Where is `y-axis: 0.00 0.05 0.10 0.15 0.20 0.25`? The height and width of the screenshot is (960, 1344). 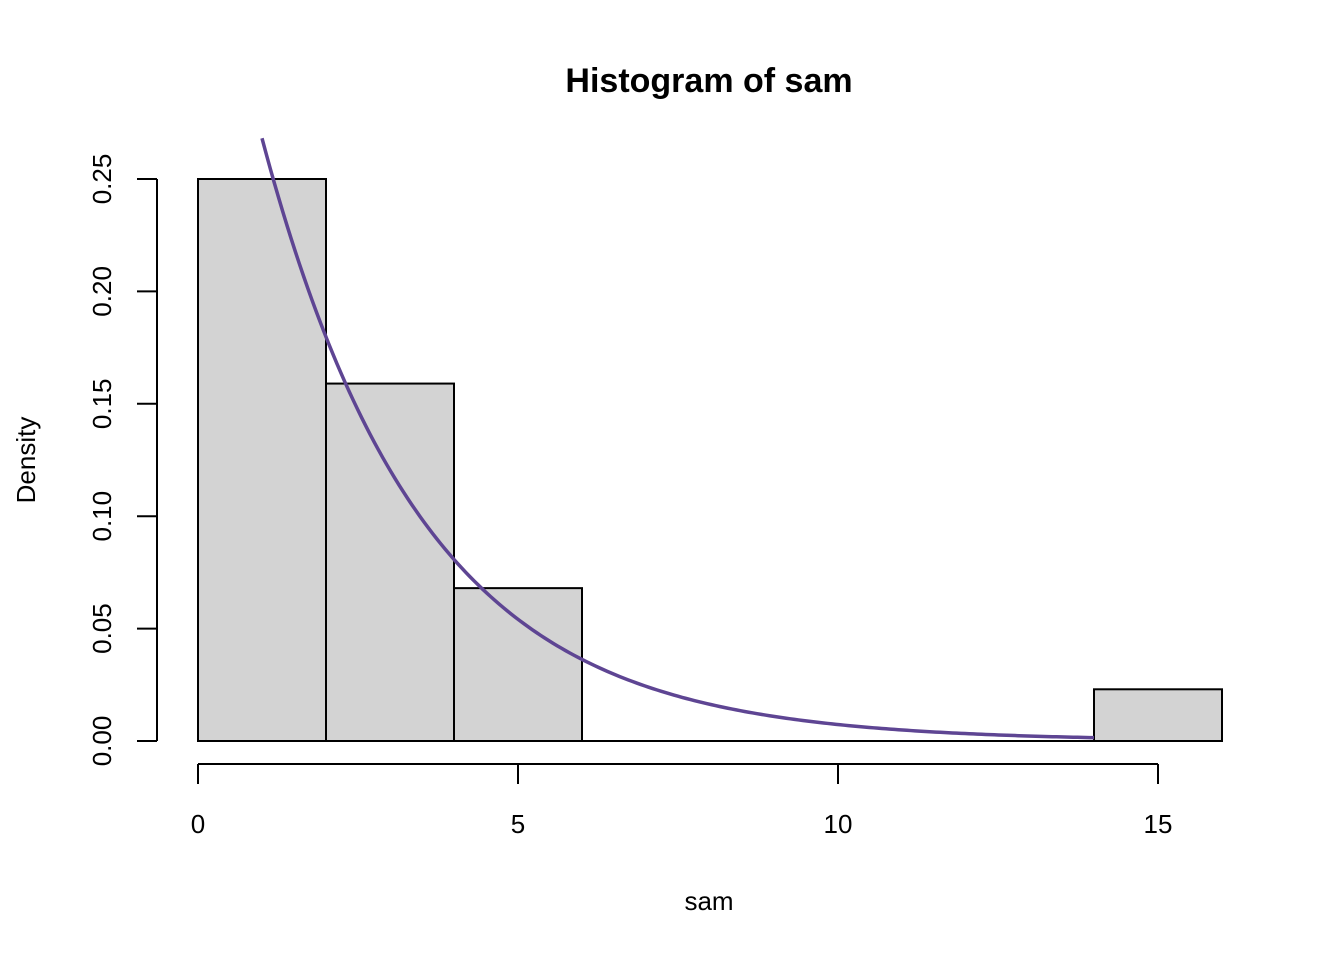 y-axis: 0.00 0.05 0.10 0.15 0.20 0.25 is located at coordinates (122, 460).